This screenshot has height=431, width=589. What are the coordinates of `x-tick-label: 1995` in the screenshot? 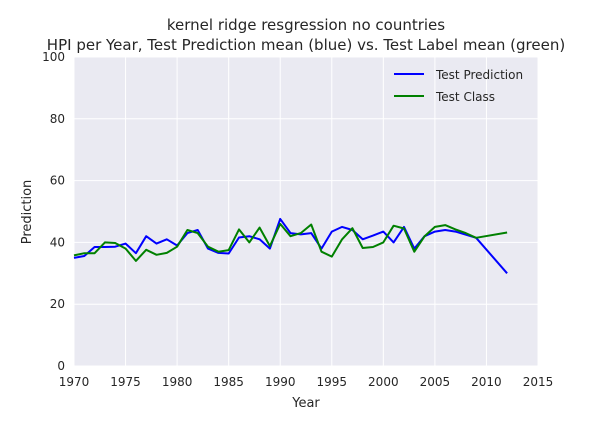 It's located at (332, 382).